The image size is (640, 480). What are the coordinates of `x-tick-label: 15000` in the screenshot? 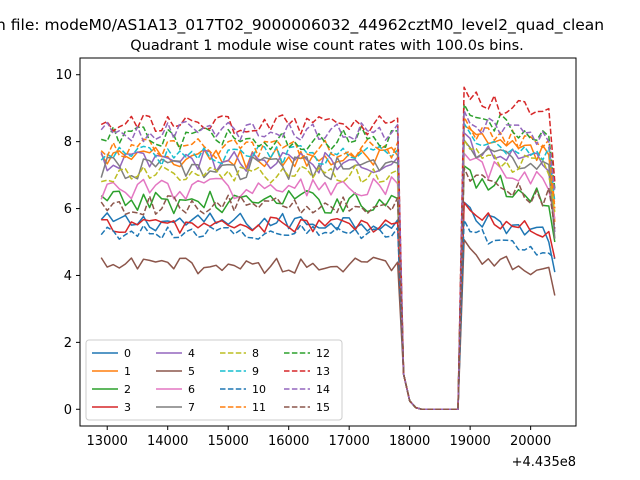 It's located at (228, 441).